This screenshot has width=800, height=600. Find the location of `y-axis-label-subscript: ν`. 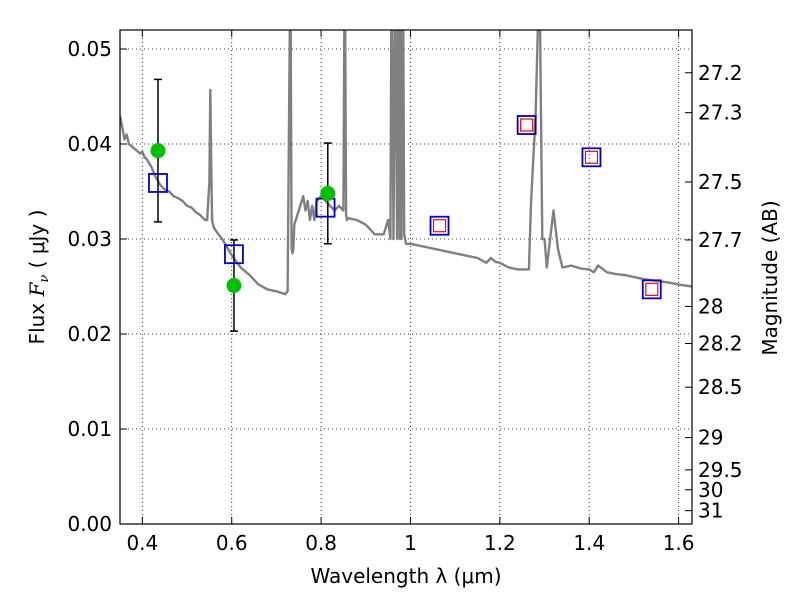

y-axis-label-subscript: ν is located at coordinates (44, 279).